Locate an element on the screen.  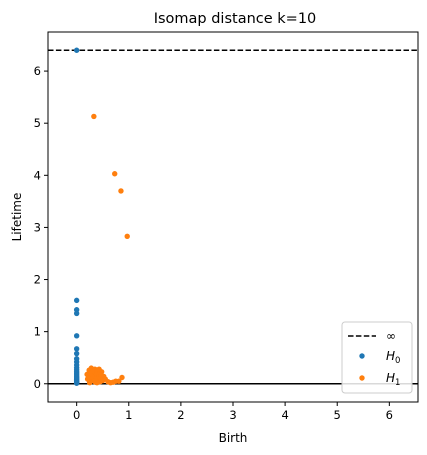
x-tick-label: 3 is located at coordinates (232, 415).